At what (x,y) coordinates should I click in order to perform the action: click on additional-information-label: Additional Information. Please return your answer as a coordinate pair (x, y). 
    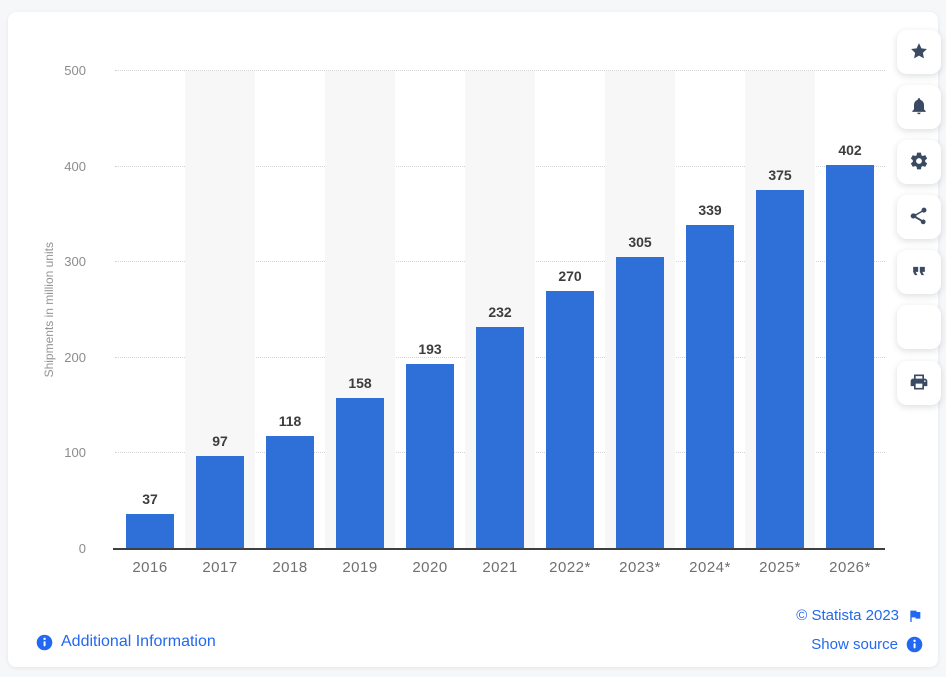
    Looking at the image, I should click on (138, 641).